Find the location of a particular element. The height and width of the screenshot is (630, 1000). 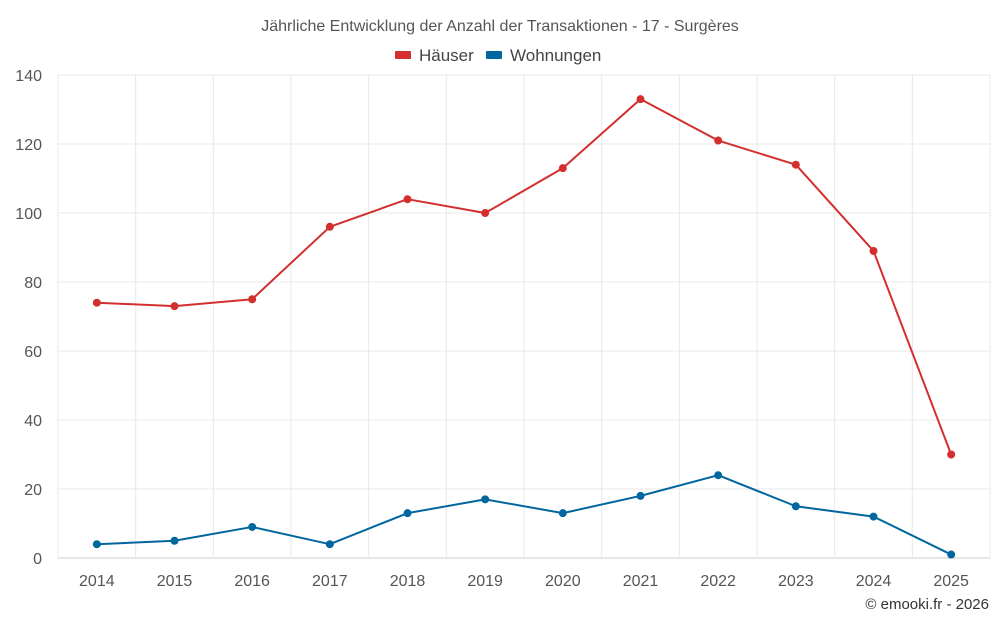

x-tick-label: 2019 is located at coordinates (485, 581).